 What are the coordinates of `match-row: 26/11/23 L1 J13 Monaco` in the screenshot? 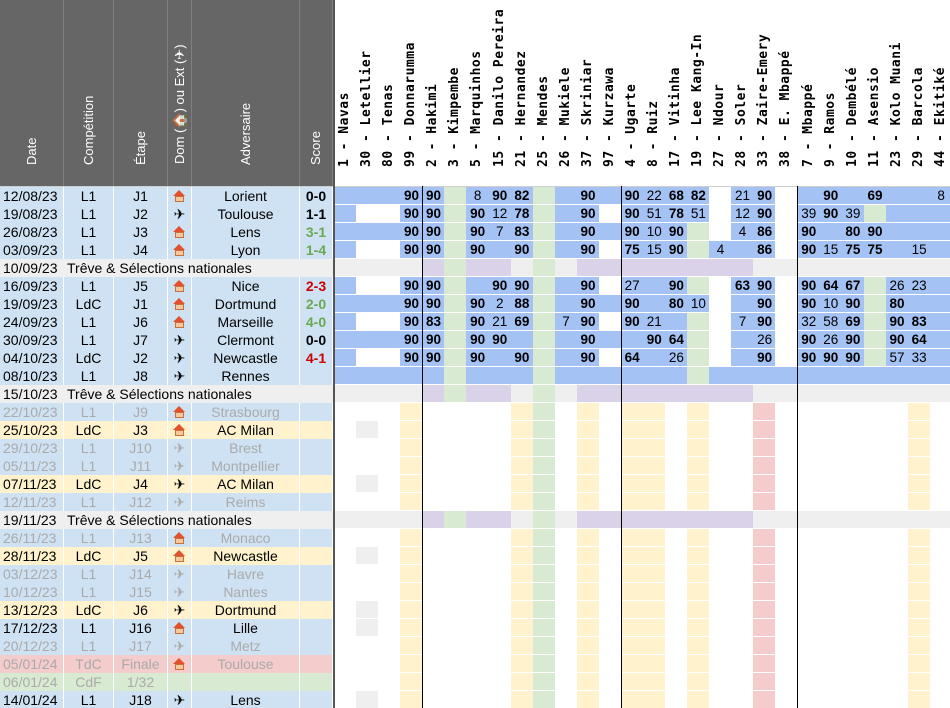 It's located at (475, 538).